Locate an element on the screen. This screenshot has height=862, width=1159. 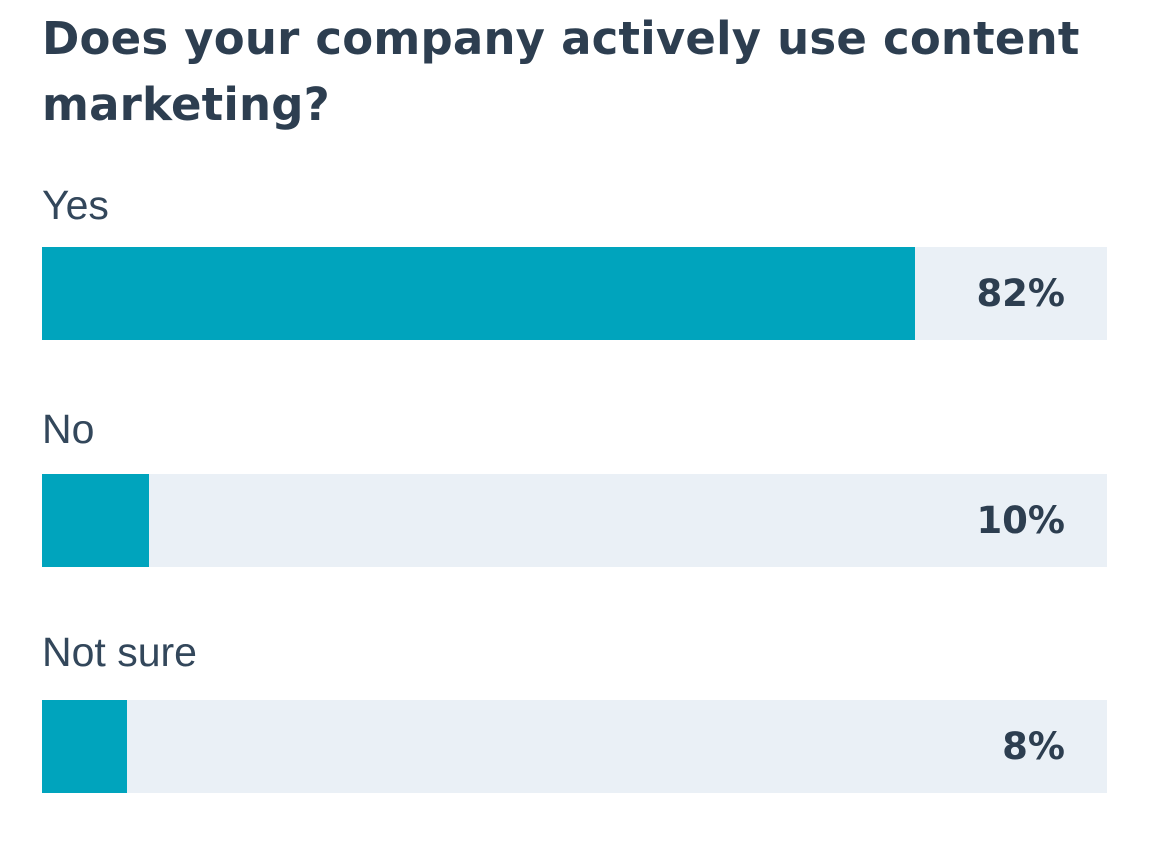
bar-track-not-sure: 8% is located at coordinates (574, 746).